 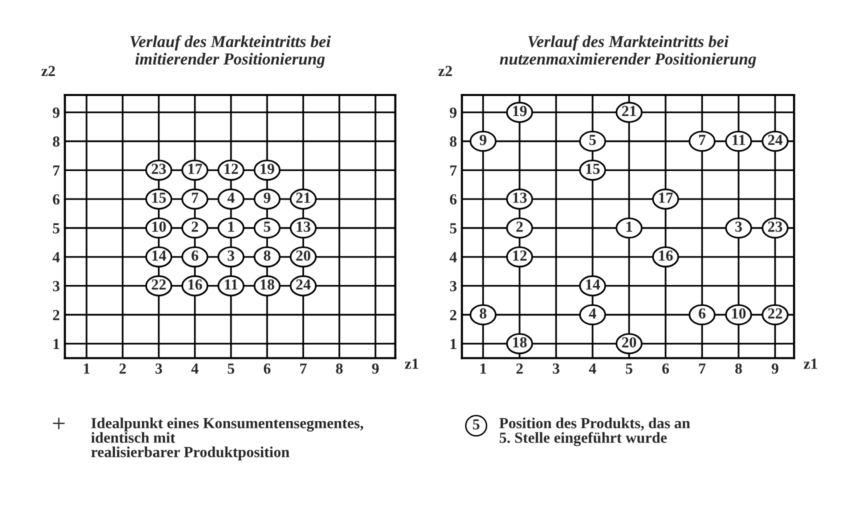 What do you see at coordinates (594, 432) in the screenshot?
I see `text: Position des Produkts, das an 5. Stelle eingeführt wurde` at bounding box center [594, 432].